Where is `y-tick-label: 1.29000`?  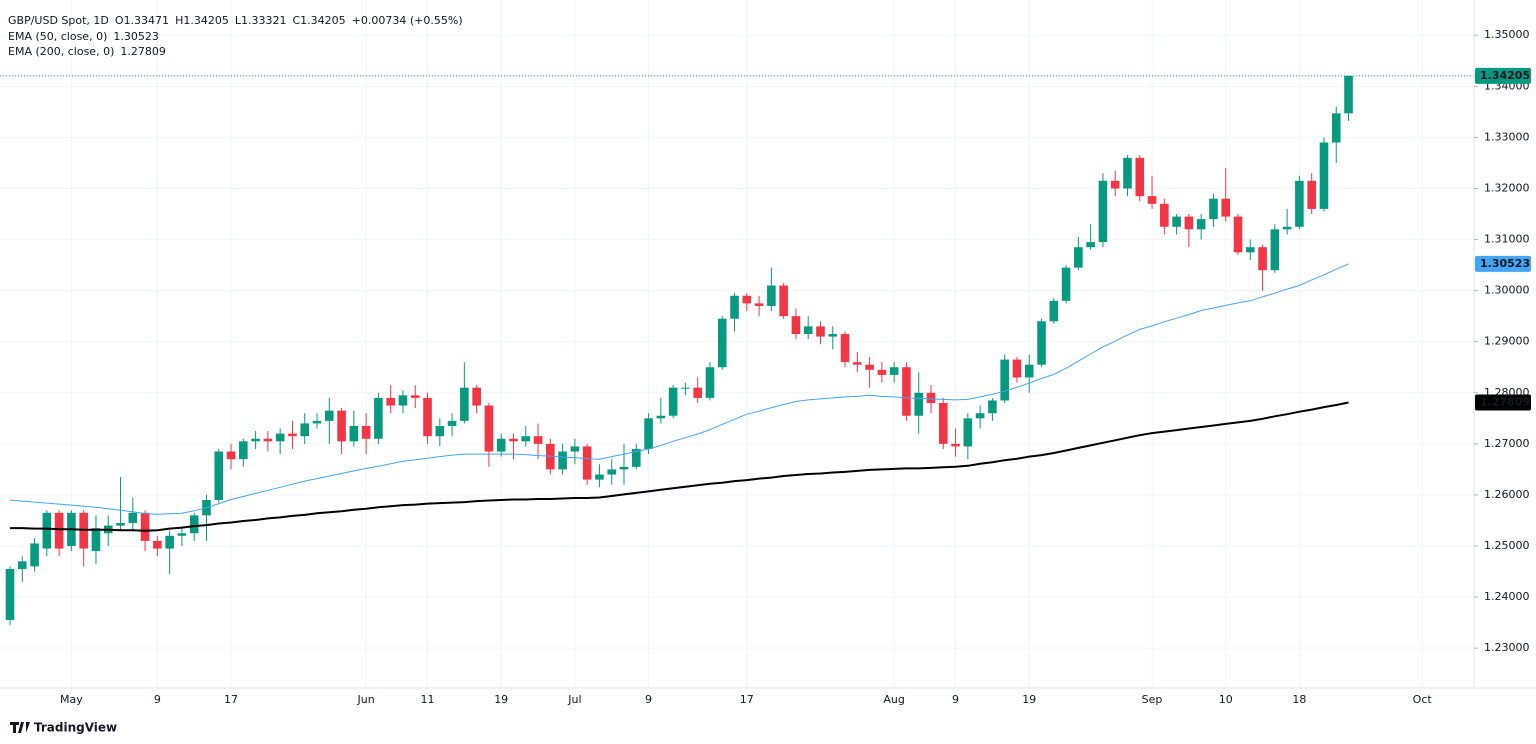 y-tick-label: 1.29000 is located at coordinates (1507, 341).